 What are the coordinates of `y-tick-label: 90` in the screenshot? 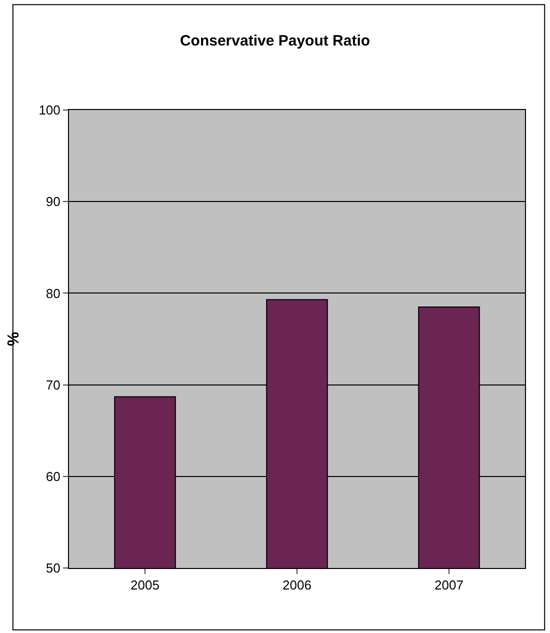 It's located at (53, 202).